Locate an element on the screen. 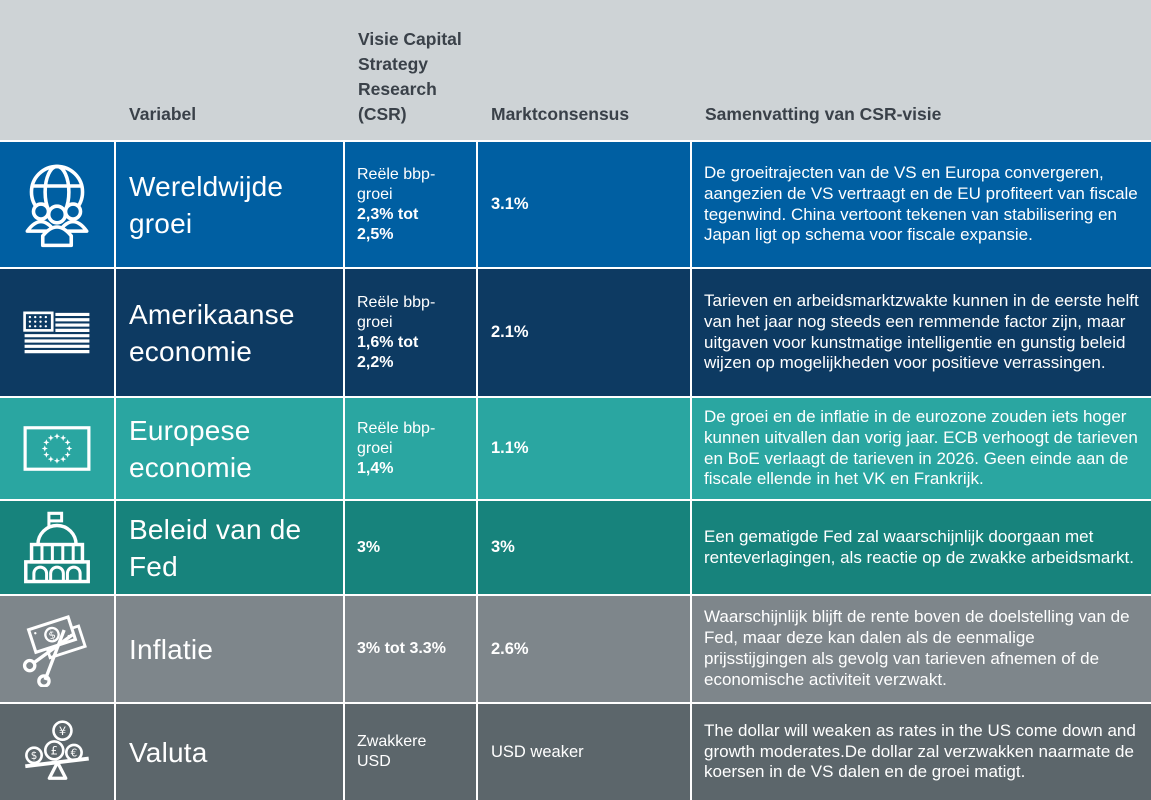  money-scissors-icon: $ is located at coordinates (54, 650).